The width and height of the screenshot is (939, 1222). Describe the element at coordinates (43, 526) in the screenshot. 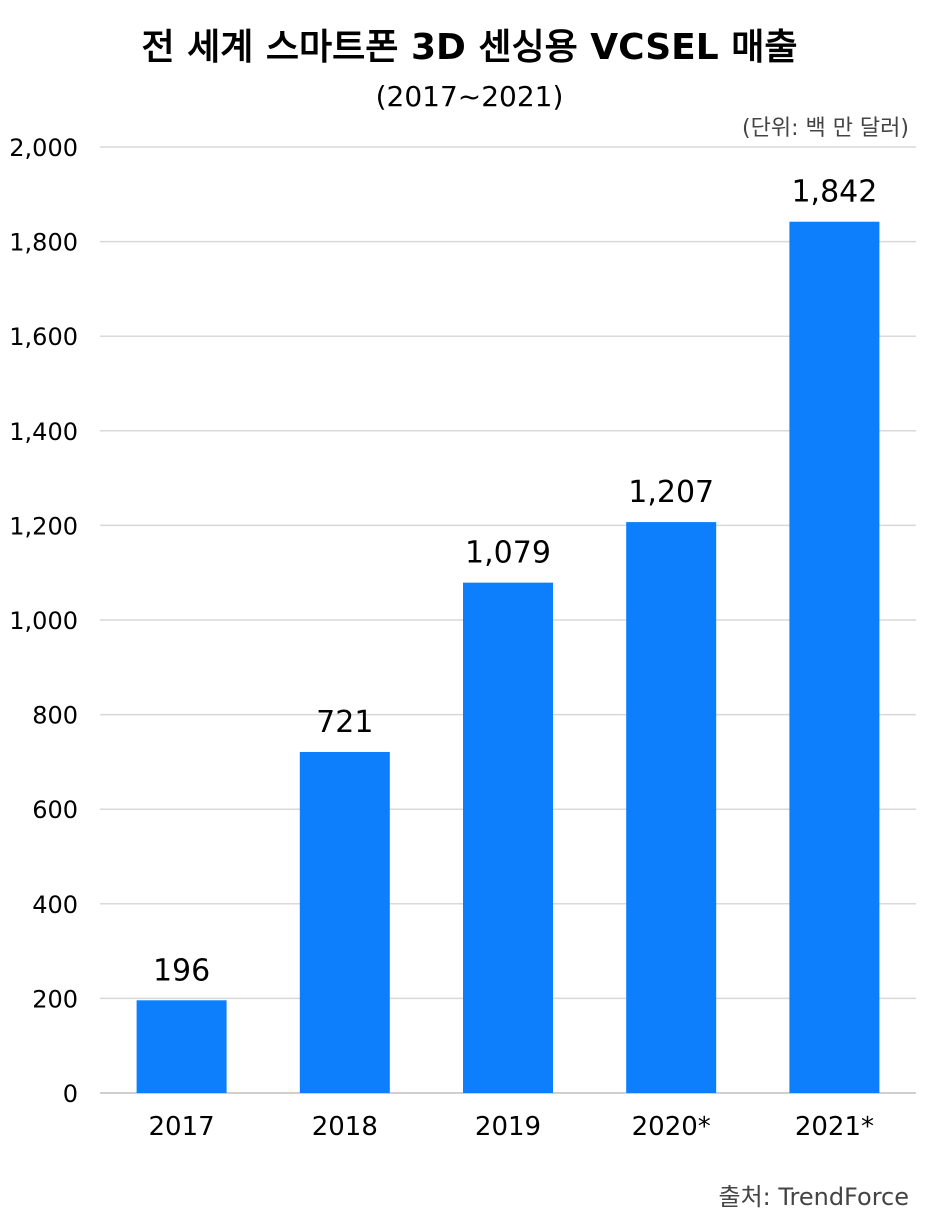

I see `y-tick-label: 1,200` at that location.